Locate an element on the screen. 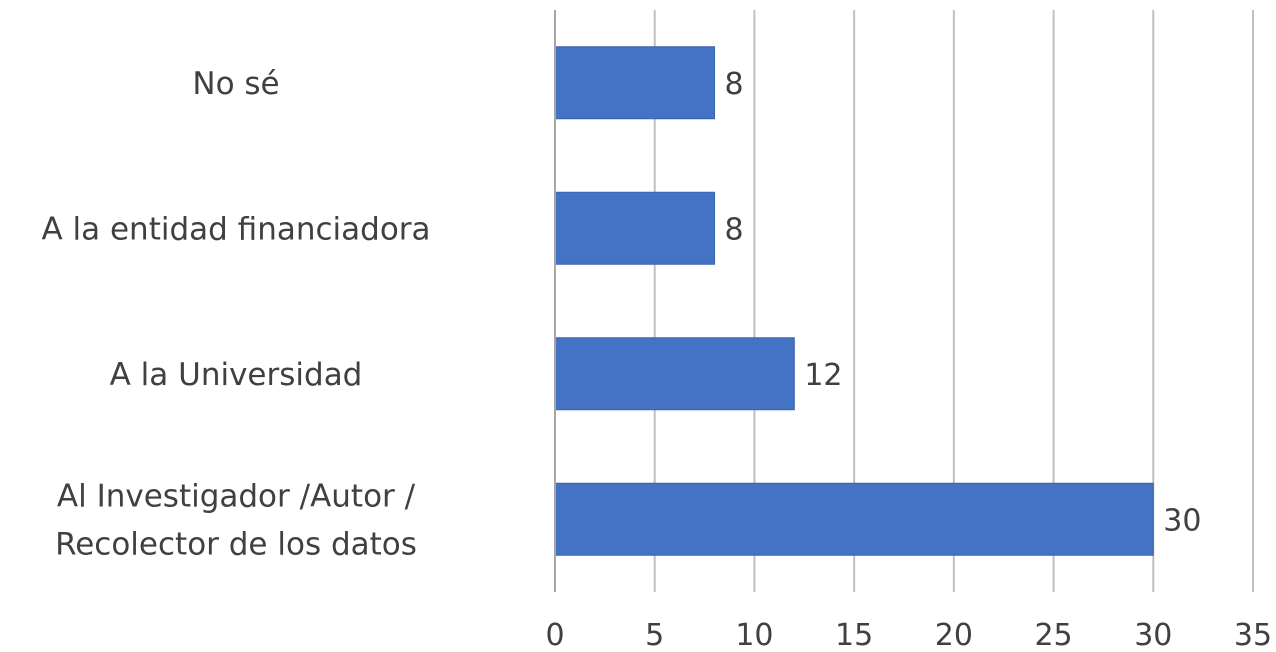 Image resolution: width=1276 pixels, height=652 pixels. x-tick-label: 30 is located at coordinates (1153, 635).